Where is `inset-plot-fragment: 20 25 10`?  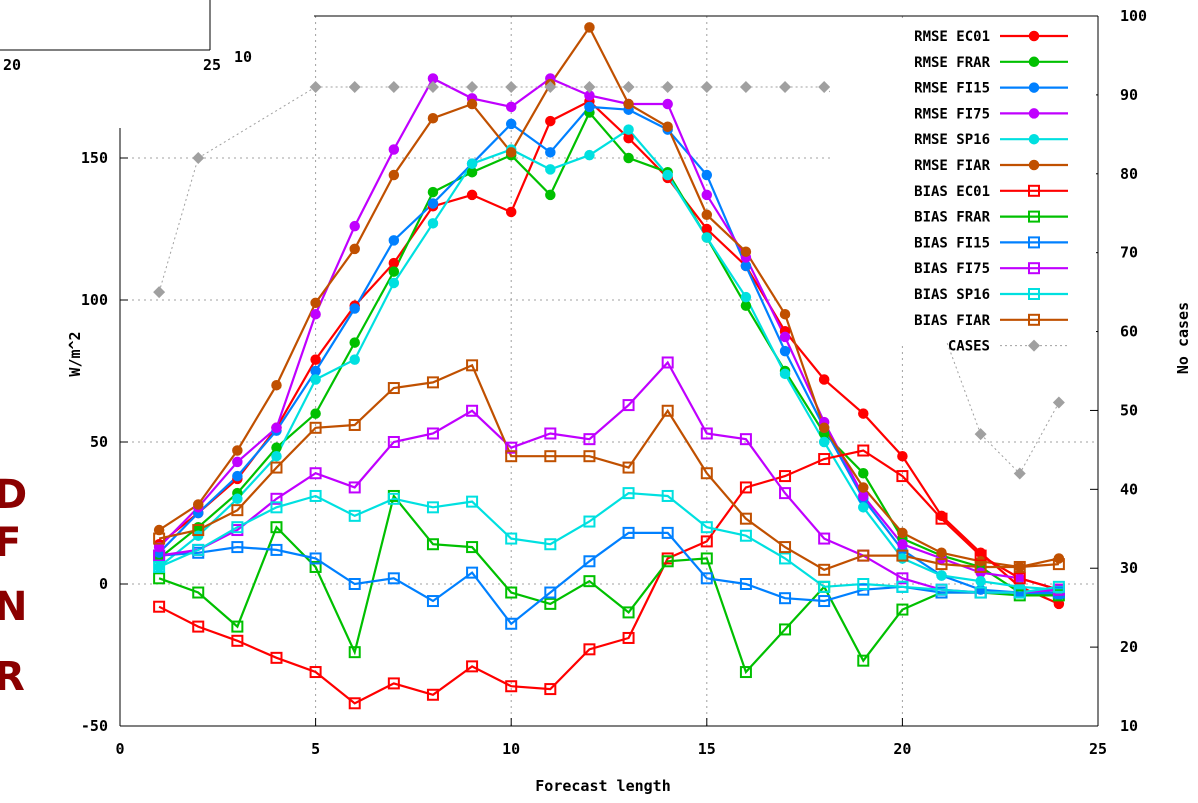
inset-plot-fragment: 20 25 10 is located at coordinates (126, 37).